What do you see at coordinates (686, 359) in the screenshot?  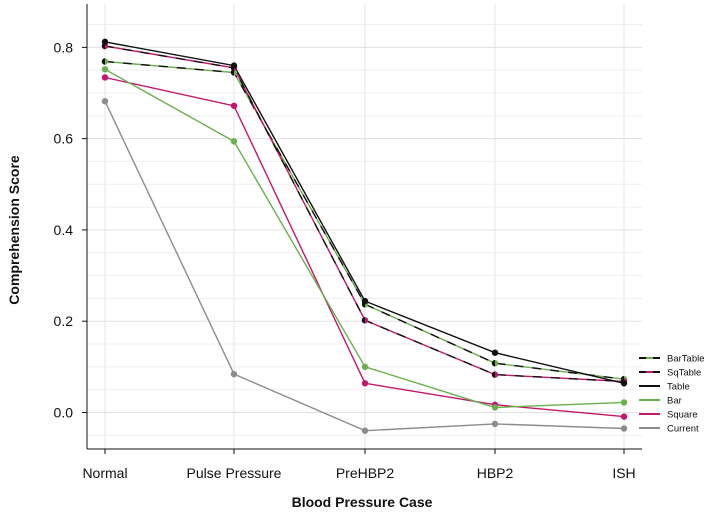 I see `legend-label: BarTable` at bounding box center [686, 359].